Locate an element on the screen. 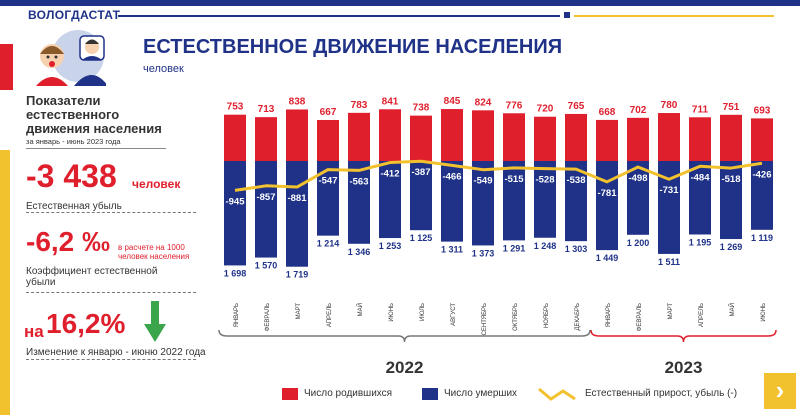 Image resolution: width=800 pixels, height=420 pixels. brand-logo-text: ВОЛОГДАСТАТ is located at coordinates (74, 15).